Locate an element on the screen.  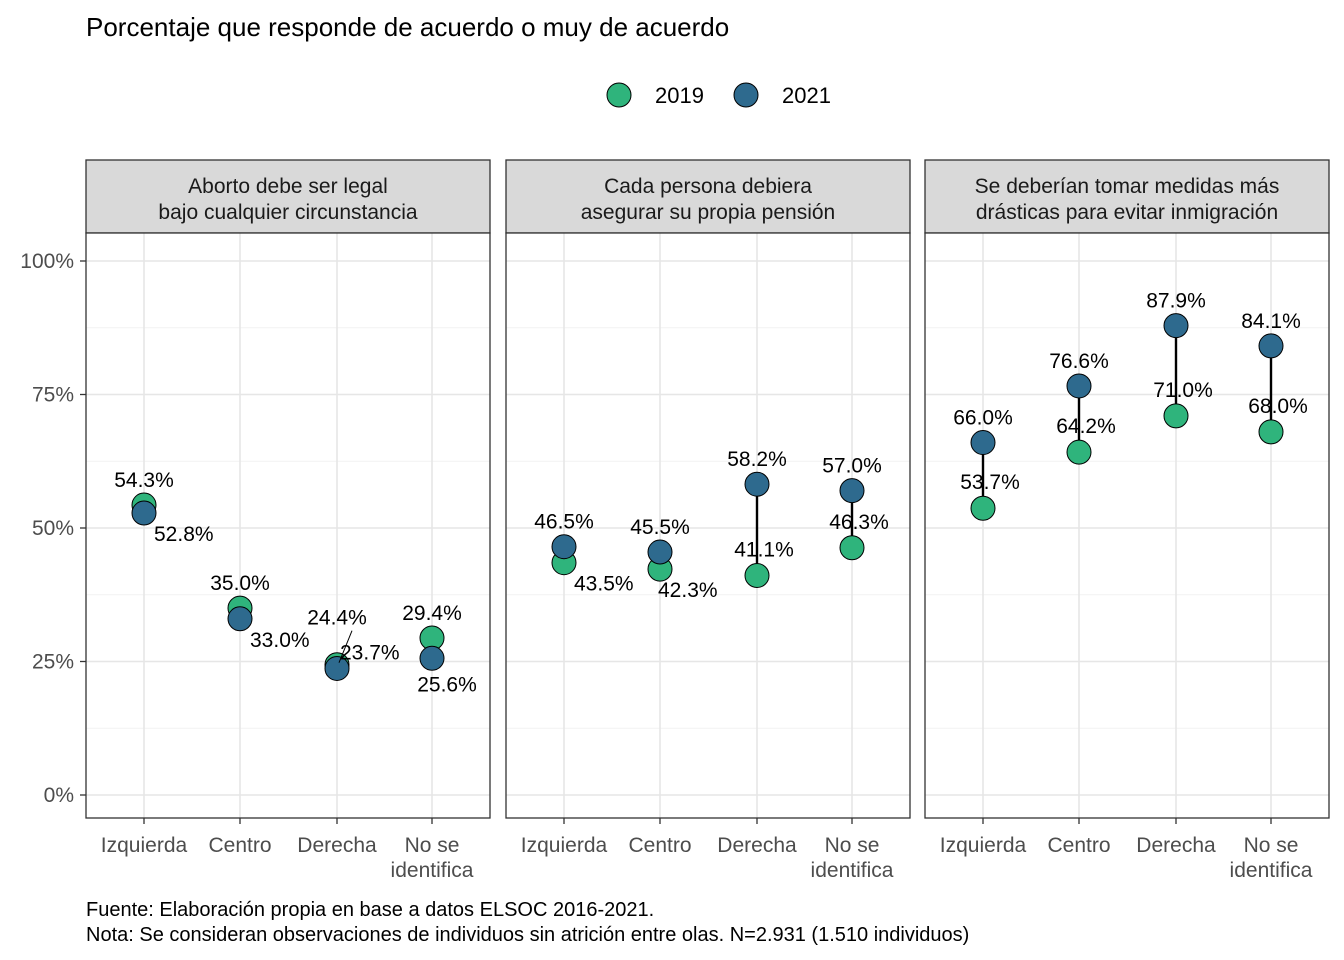
y-tick-label: 25% is located at coordinates (53, 662).